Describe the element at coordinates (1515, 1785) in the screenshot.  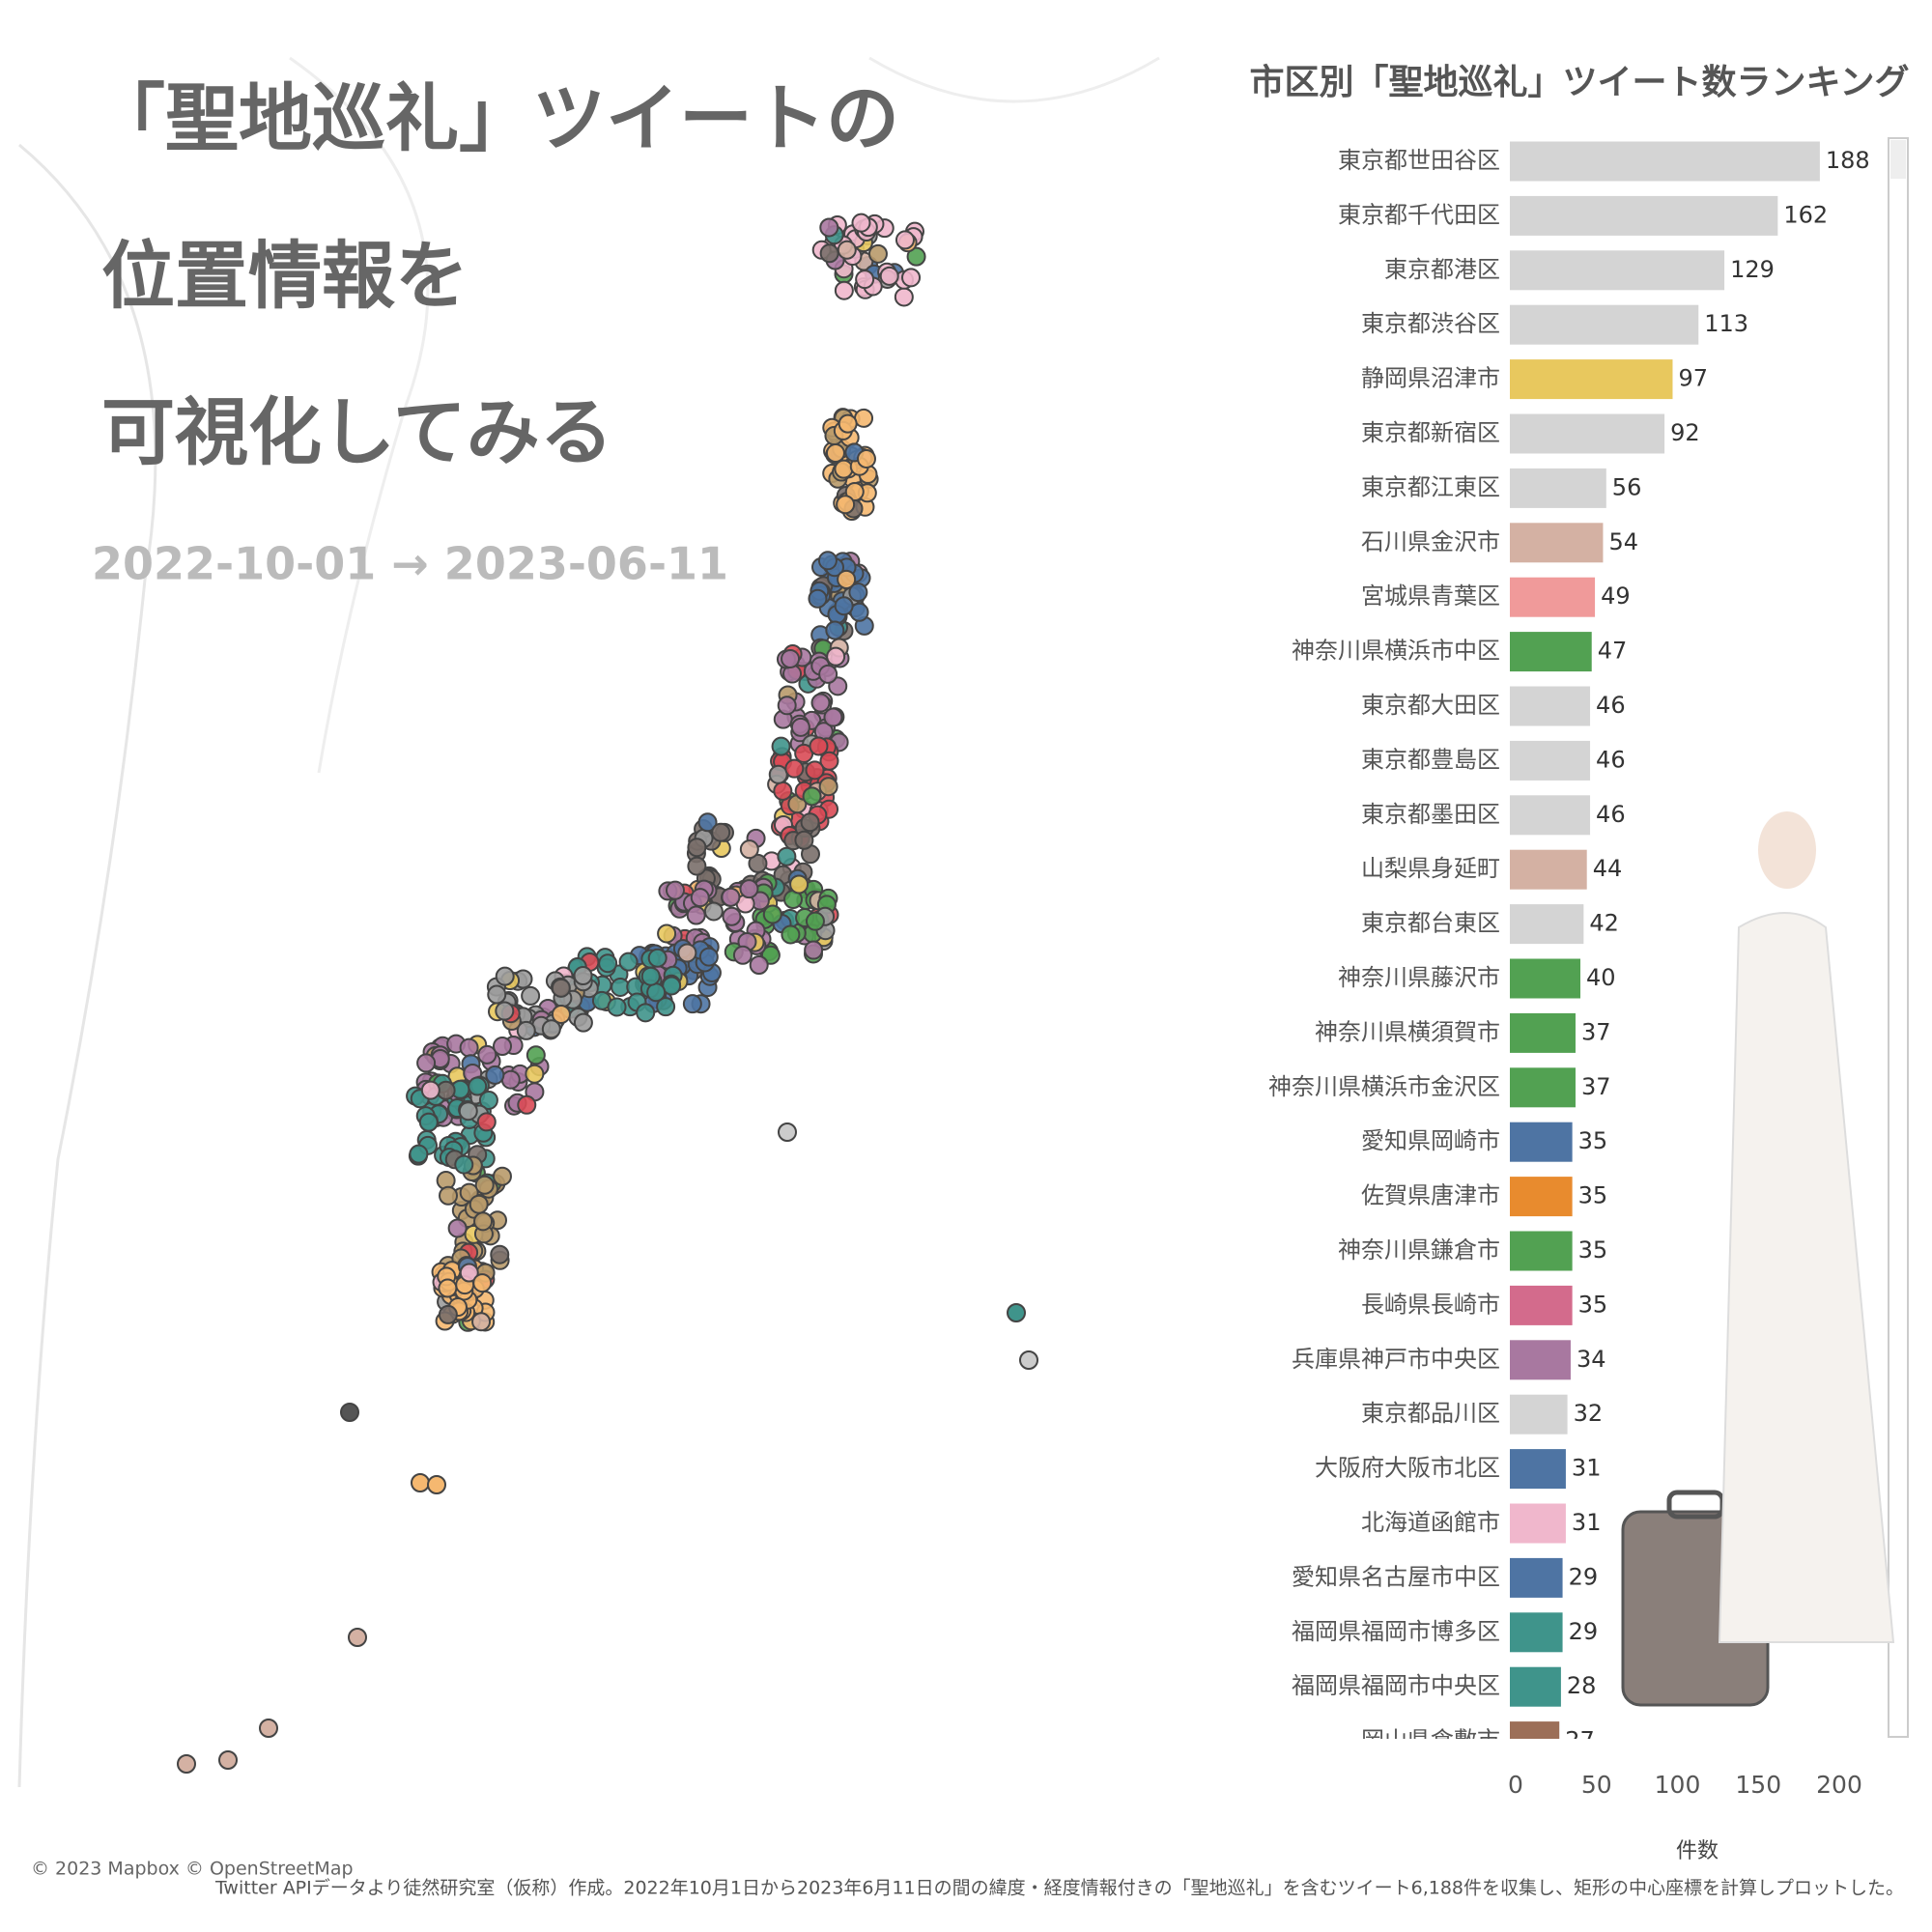
I see `x-tick-label: 0` at that location.